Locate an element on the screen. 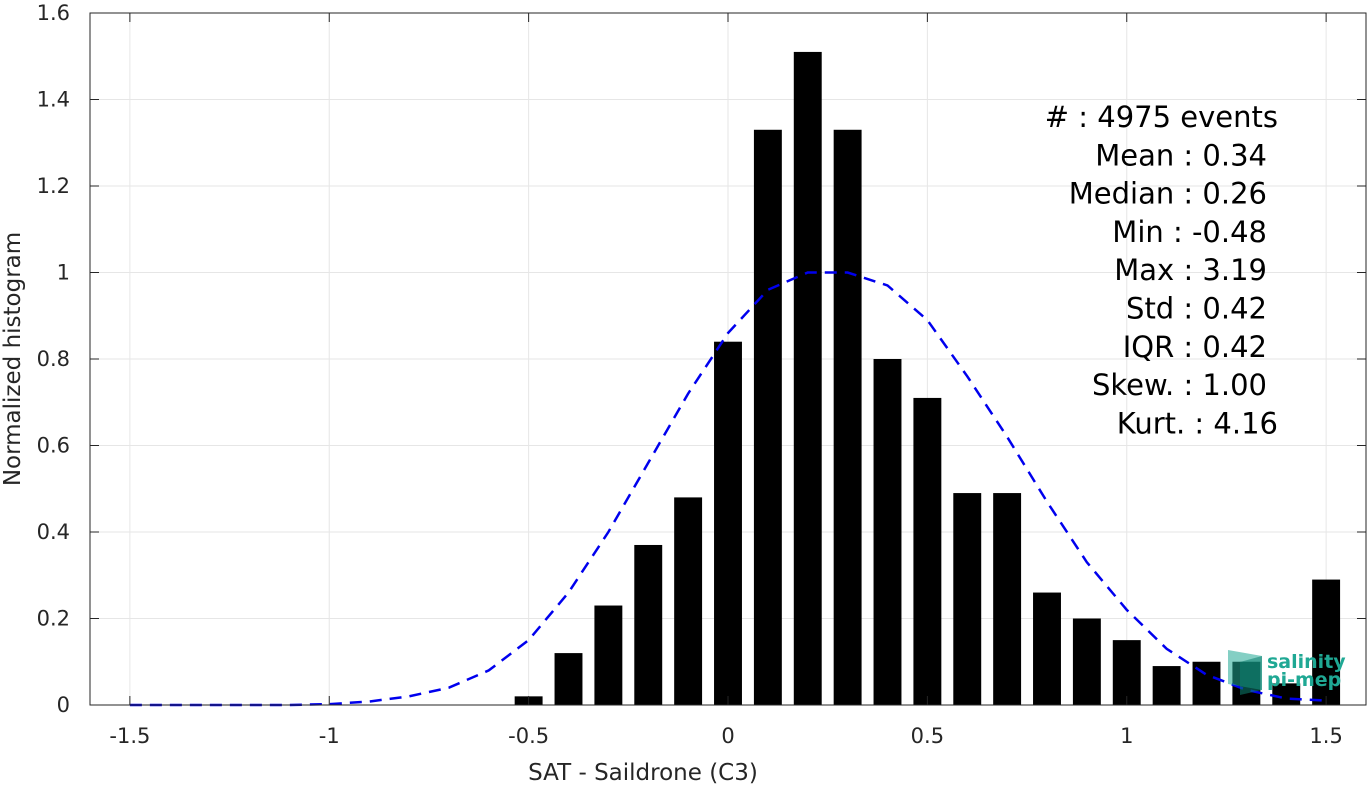 The image size is (1367, 785). x-tick-label: 1 is located at coordinates (1126, 736).